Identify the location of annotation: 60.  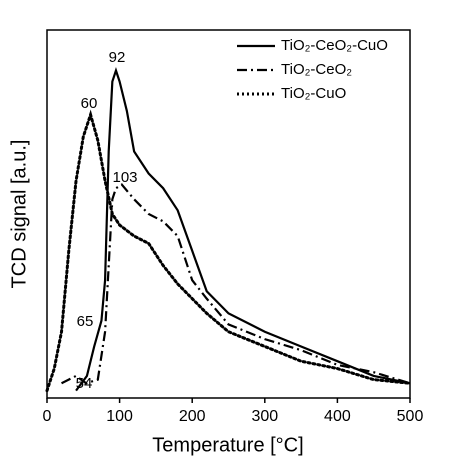
(89, 103).